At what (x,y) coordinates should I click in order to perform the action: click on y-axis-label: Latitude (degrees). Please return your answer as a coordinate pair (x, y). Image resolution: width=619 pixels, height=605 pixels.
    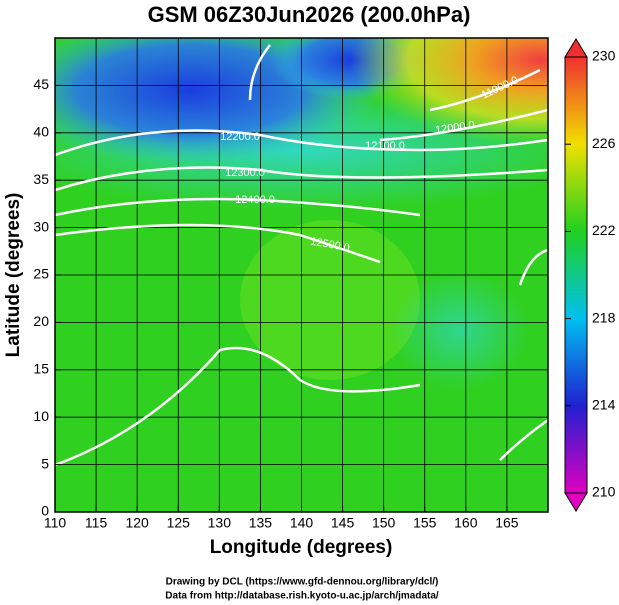
    Looking at the image, I should click on (13, 275).